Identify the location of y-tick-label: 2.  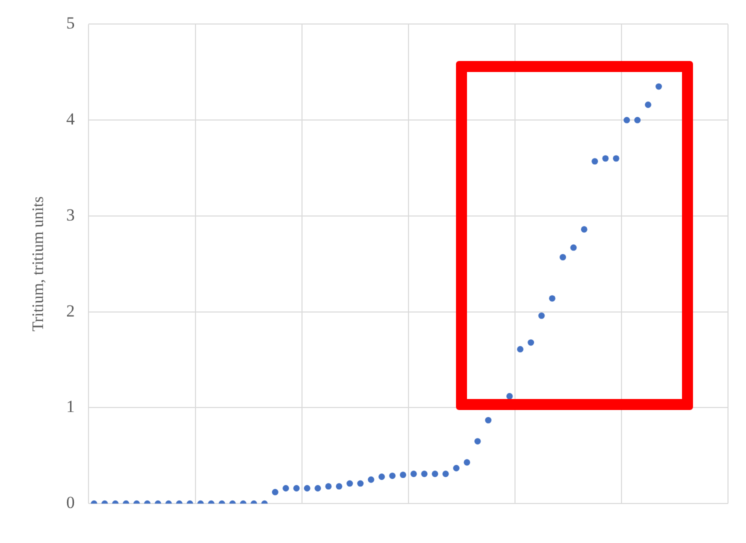
(70, 310).